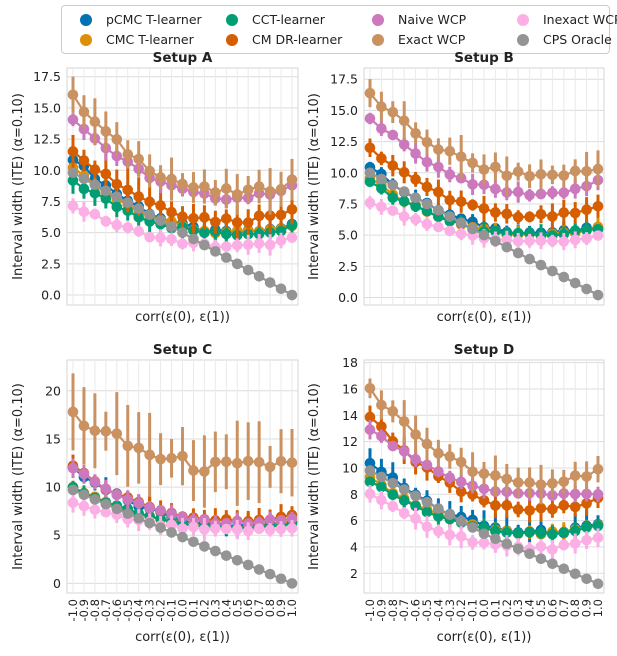 The image size is (617, 656). Describe the element at coordinates (350, 415) in the screenshot. I see `y-tick-label: 14` at that location.